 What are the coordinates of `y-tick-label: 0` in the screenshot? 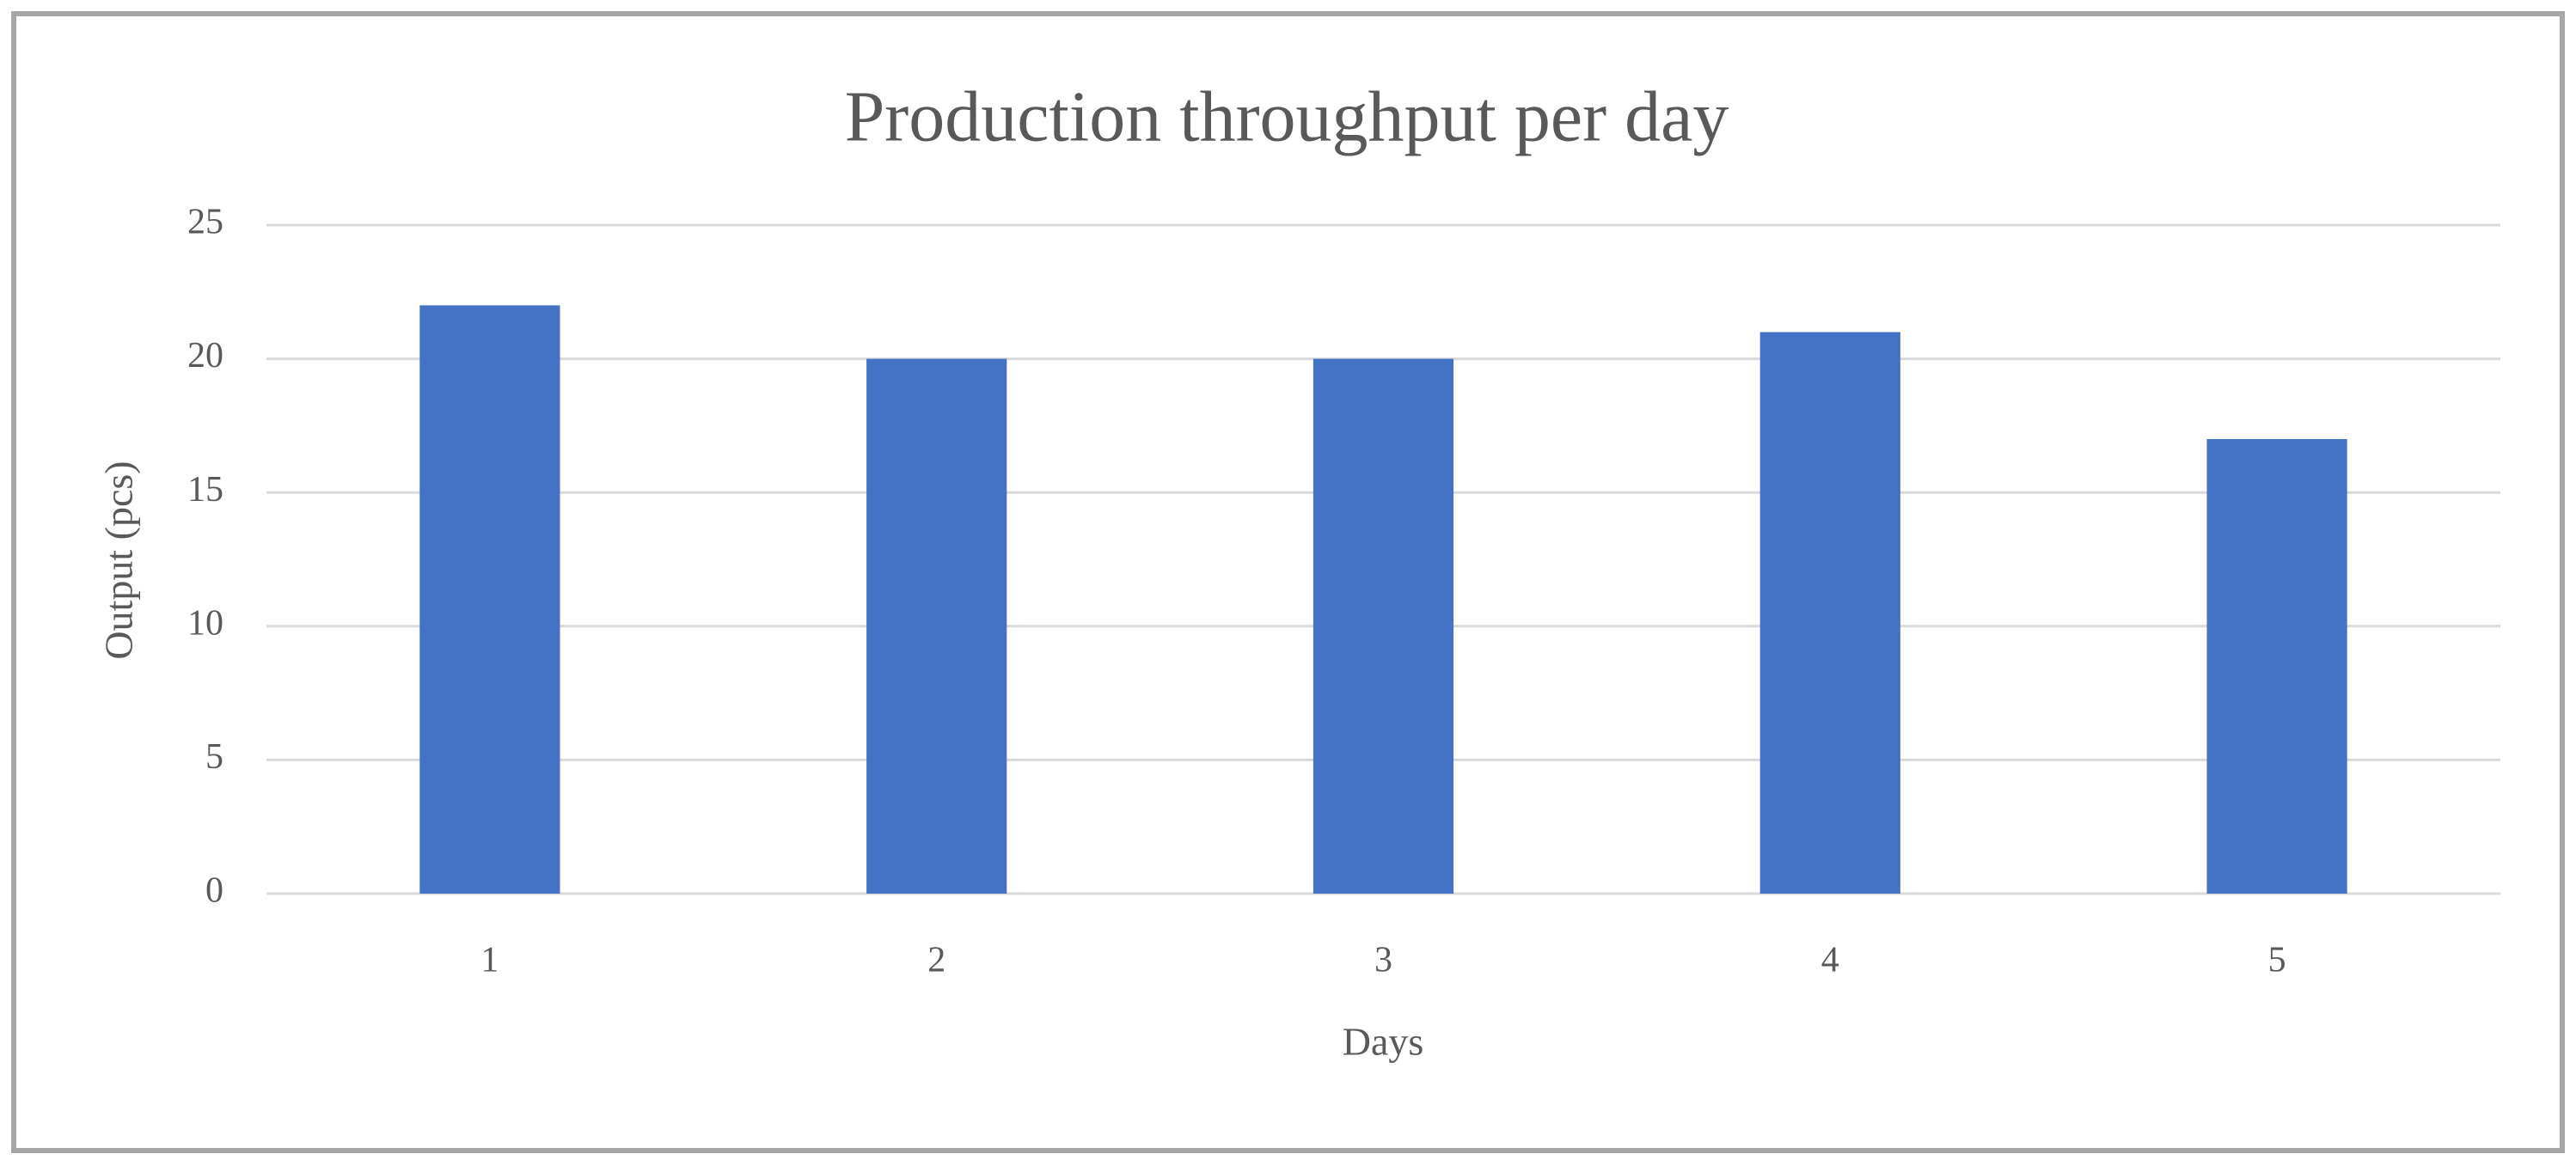 It's located at (214, 891).